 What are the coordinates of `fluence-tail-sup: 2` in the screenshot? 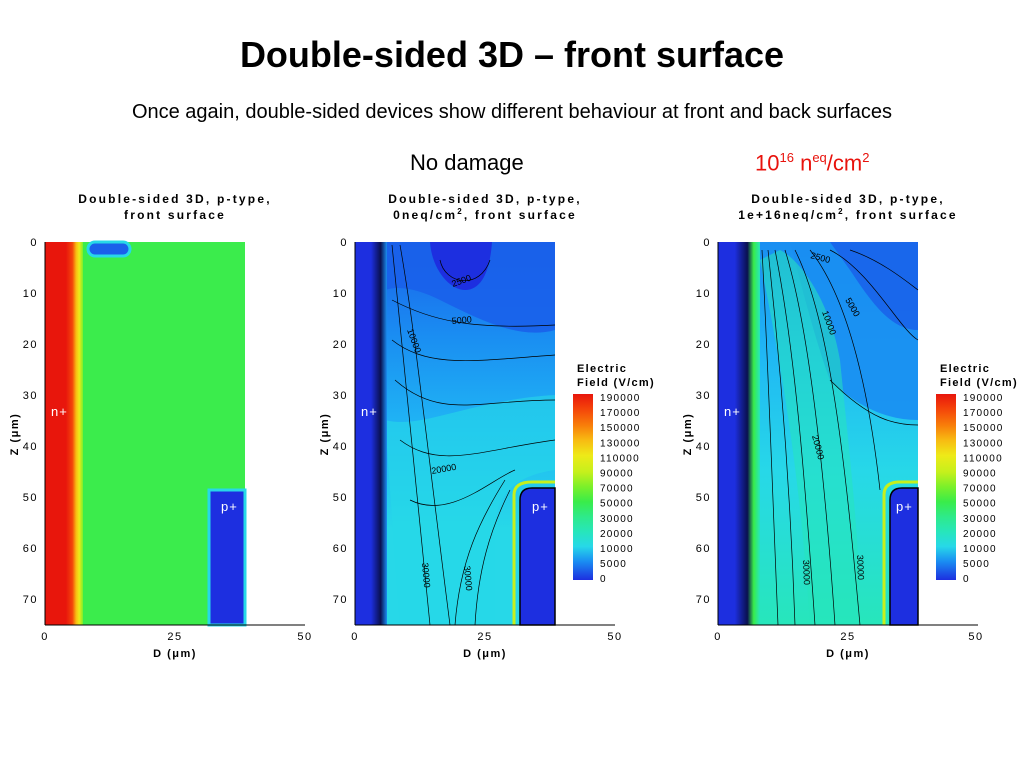 It's located at (866, 157).